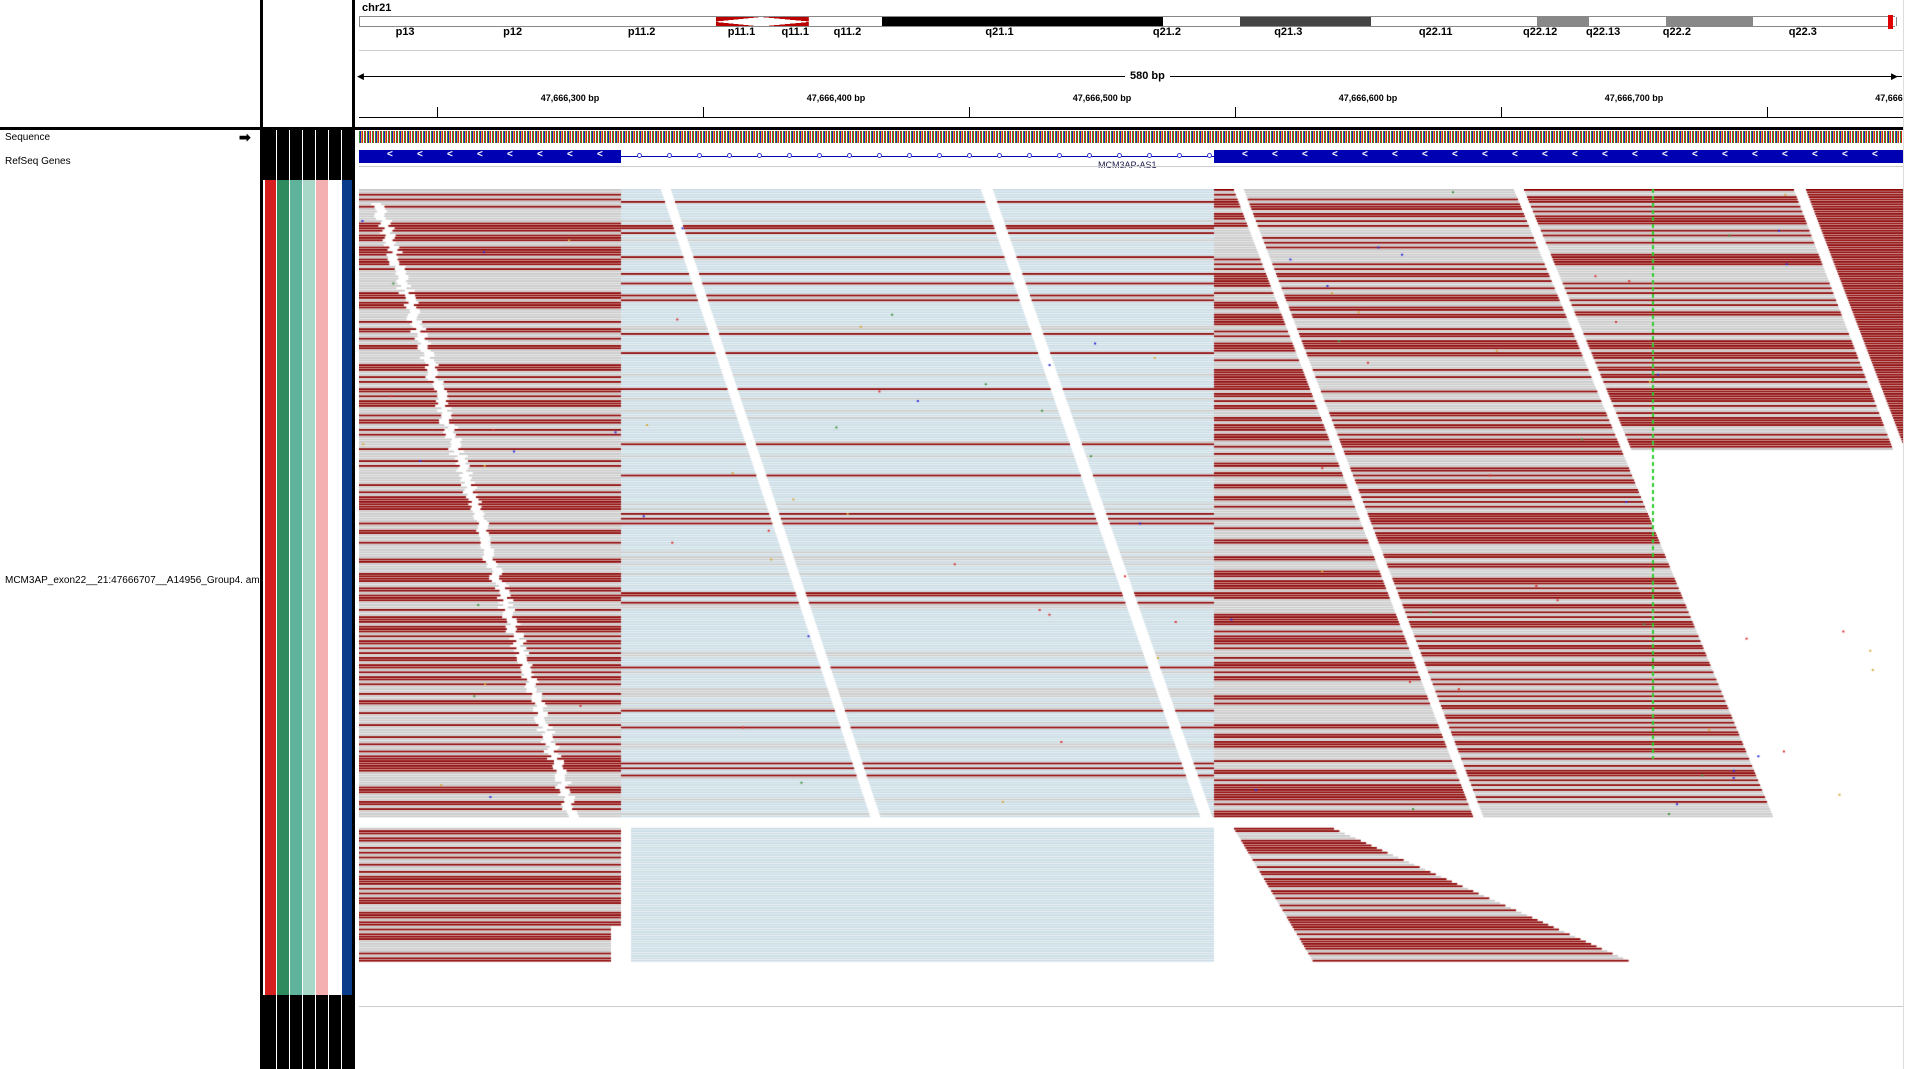 The width and height of the screenshot is (1920, 1069). What do you see at coordinates (846, 21) in the screenshot?
I see `band-q11.2` at bounding box center [846, 21].